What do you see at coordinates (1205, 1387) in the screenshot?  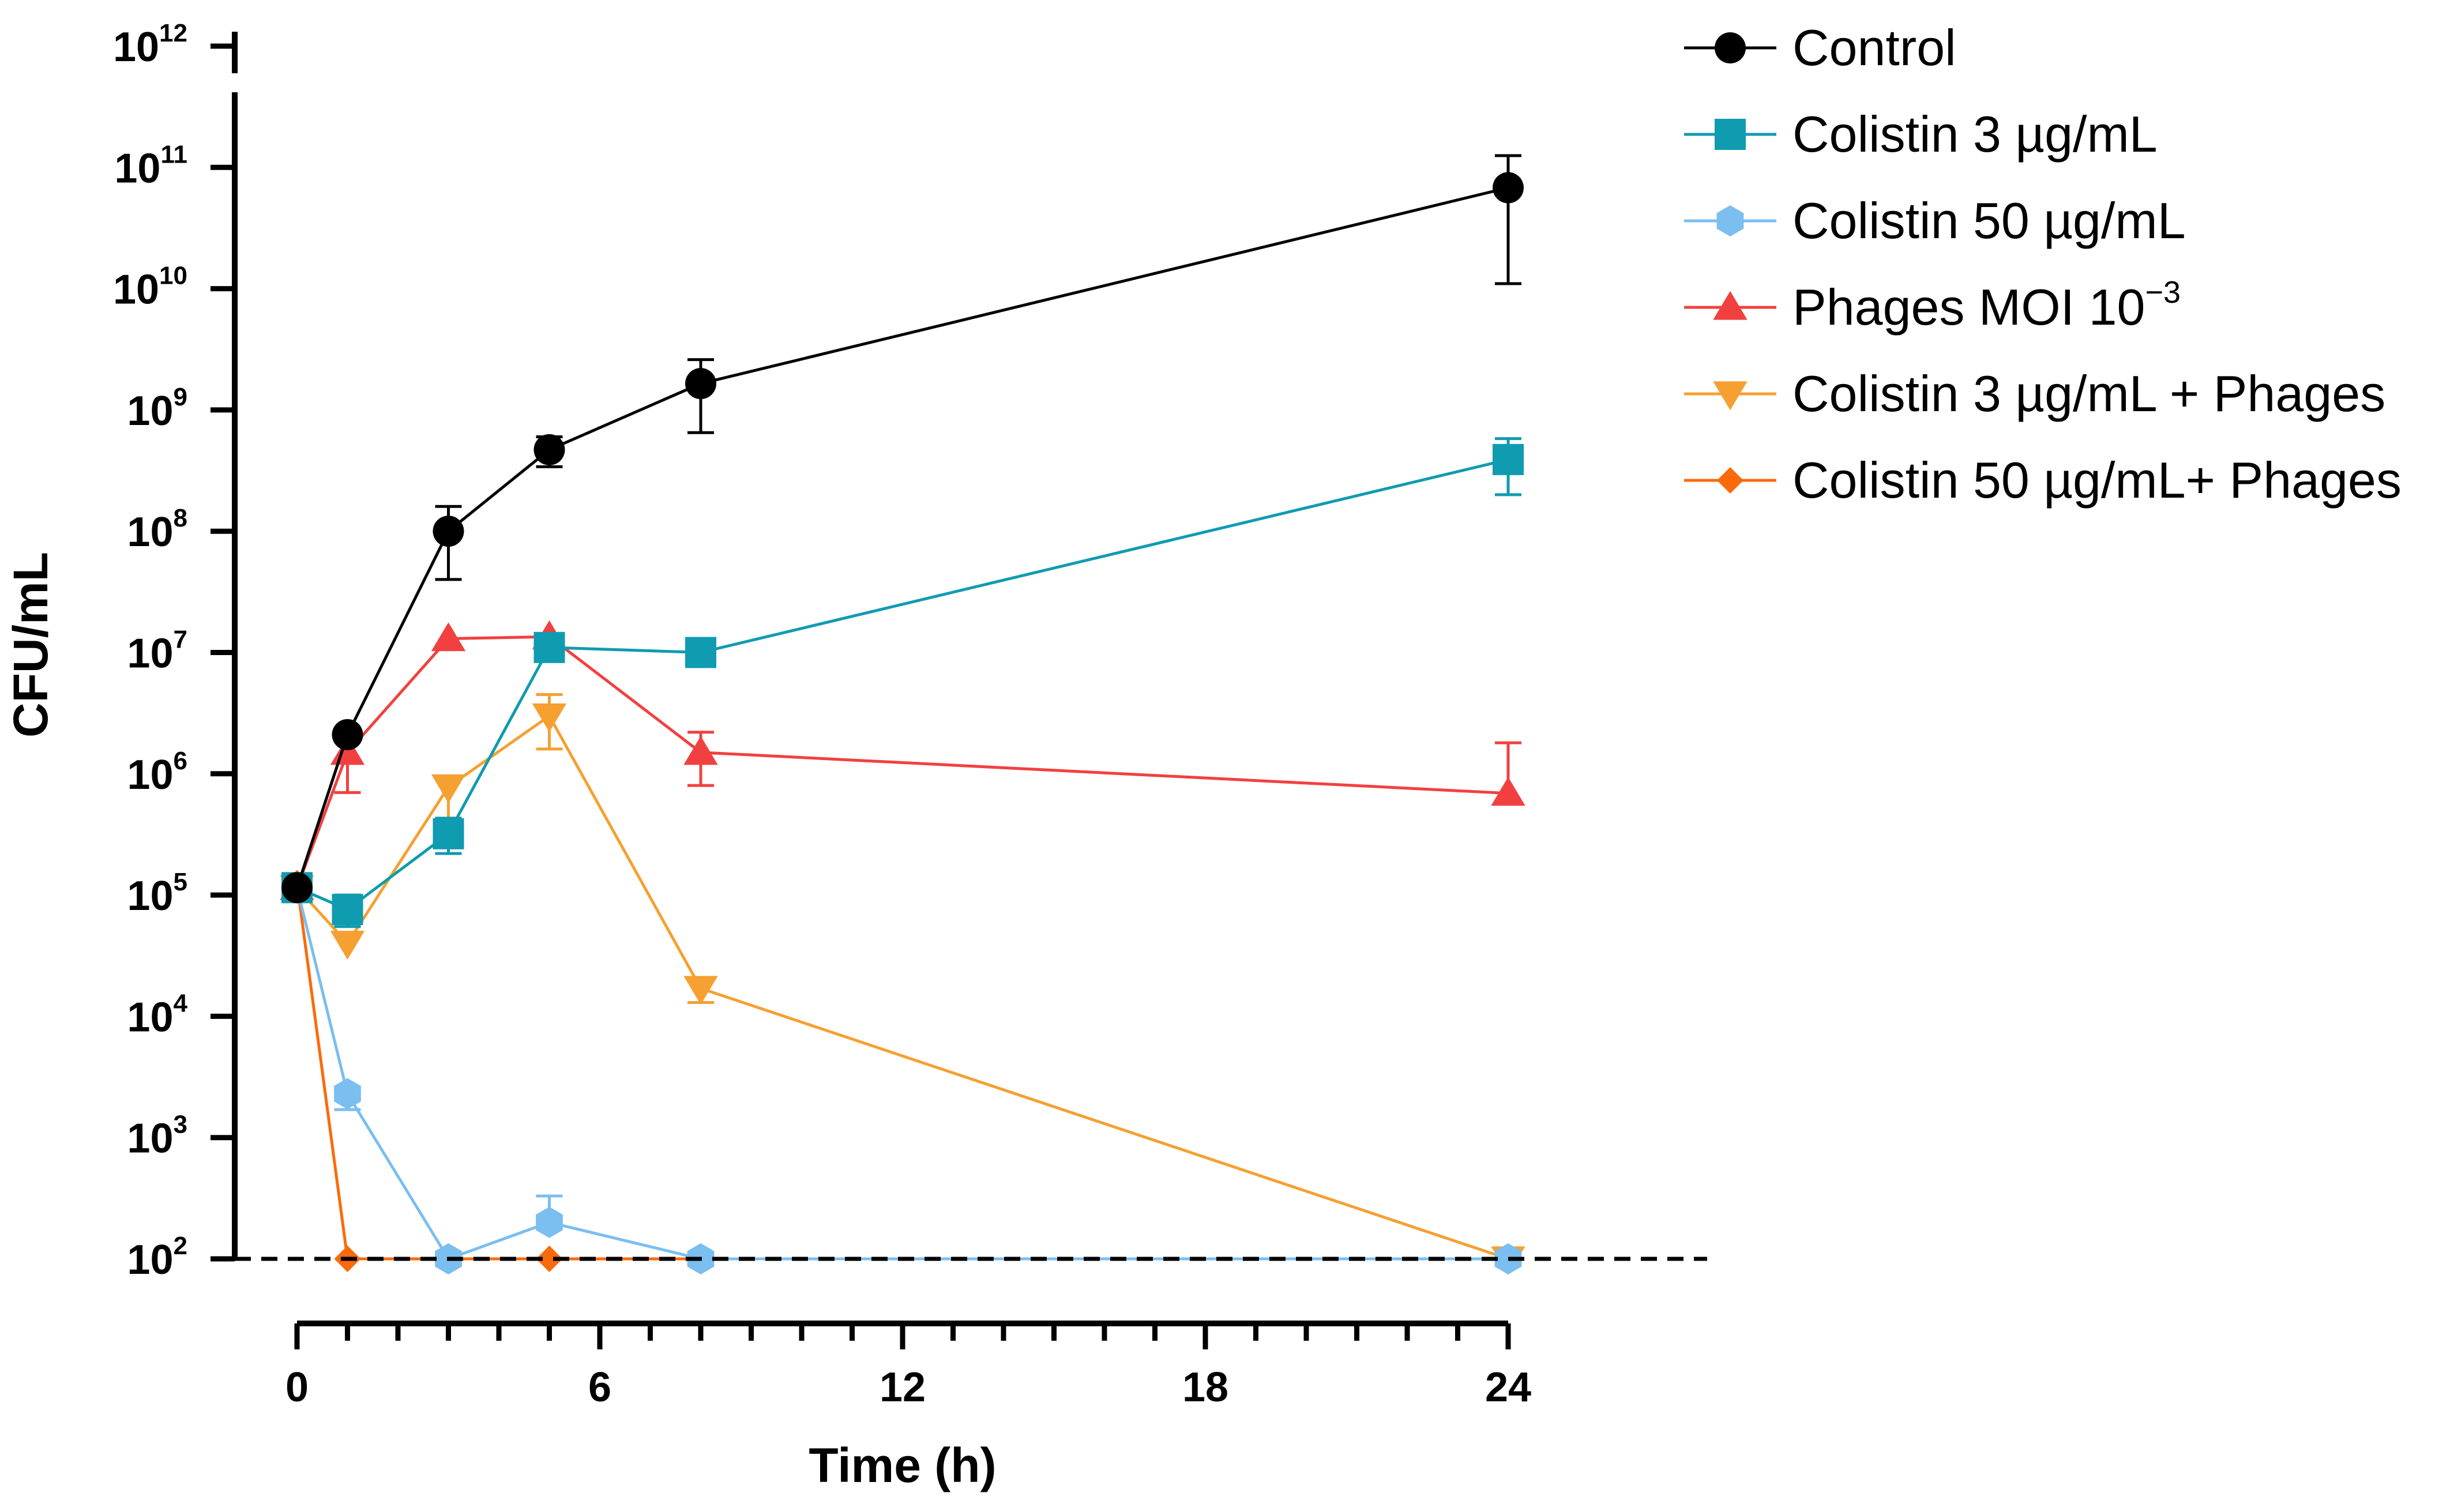 I see `x-tick-label: 18` at bounding box center [1205, 1387].